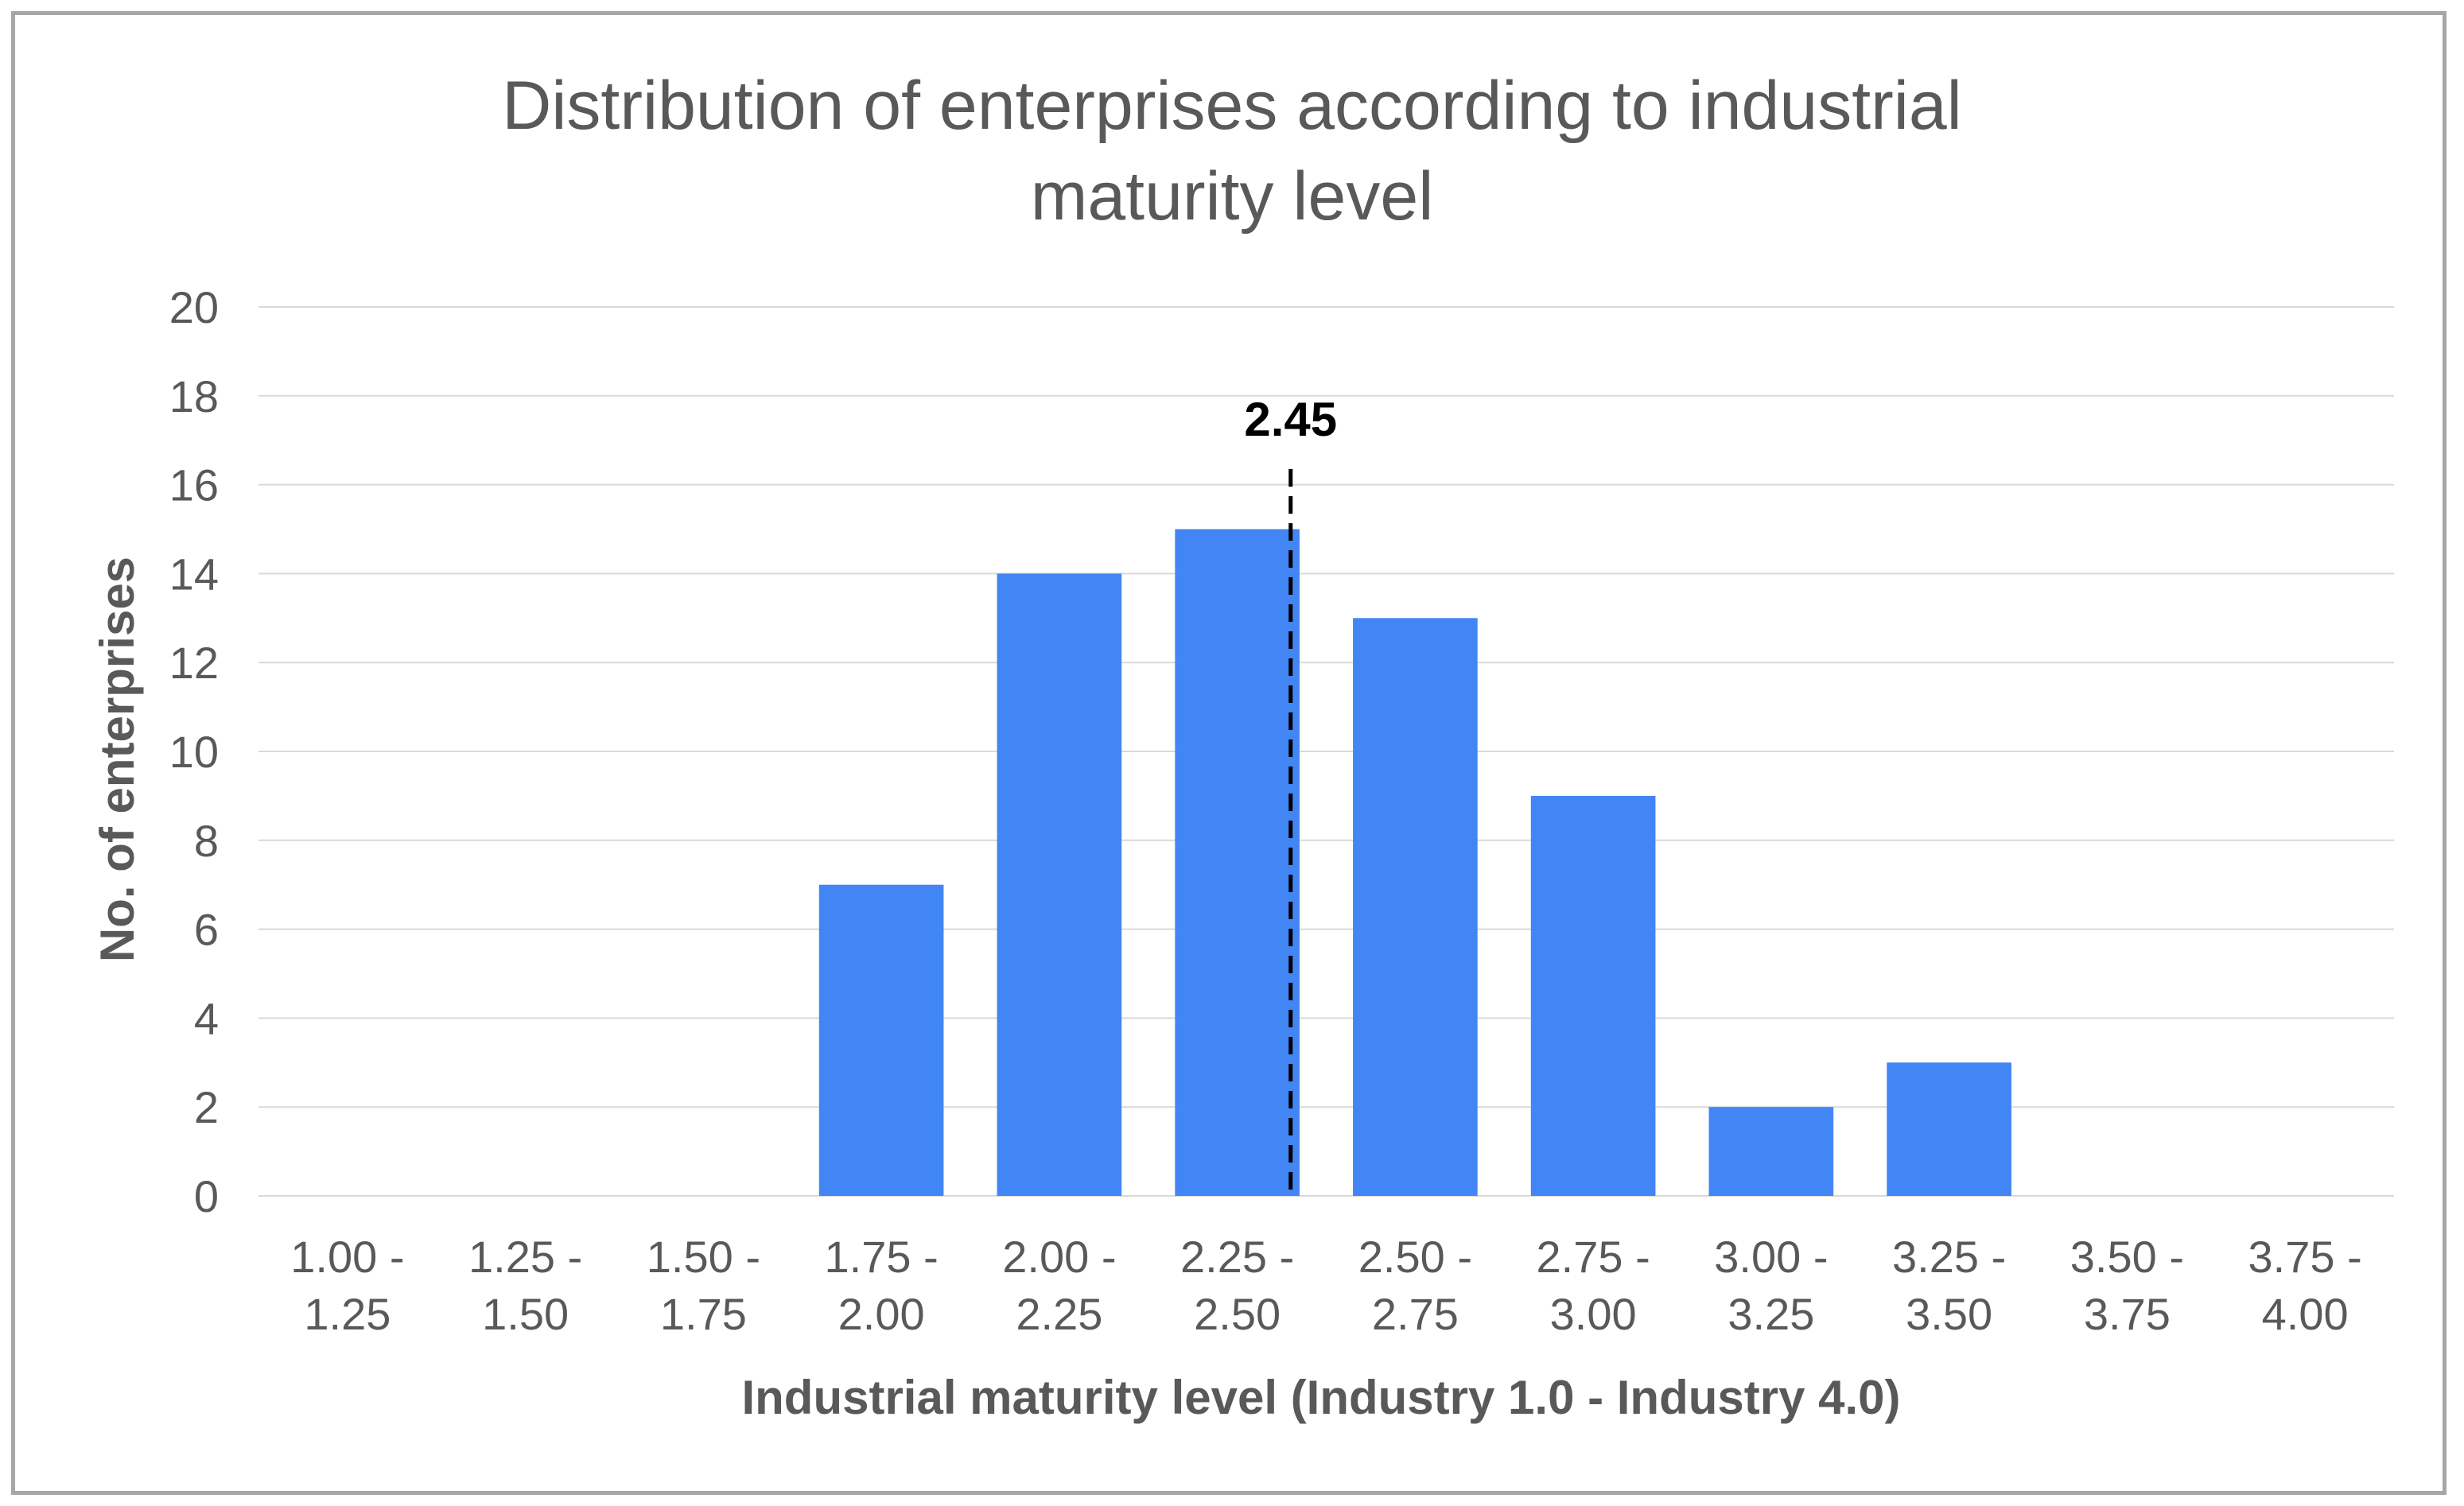 The height and width of the screenshot is (1506, 2464). What do you see at coordinates (1059, 1314) in the screenshot?
I see `x-tick-label: 2.25` at bounding box center [1059, 1314].